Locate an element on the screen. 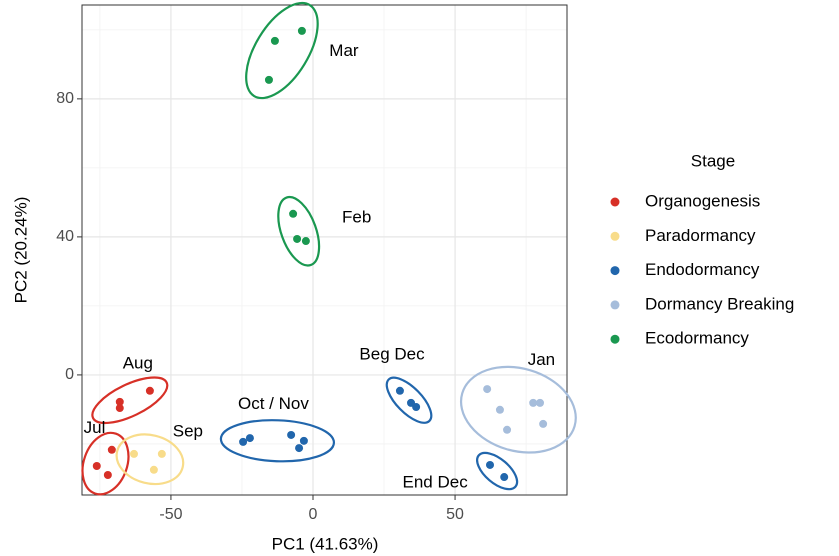 This screenshot has height=556, width=839. group-label: Beg Dec is located at coordinates (392, 354).